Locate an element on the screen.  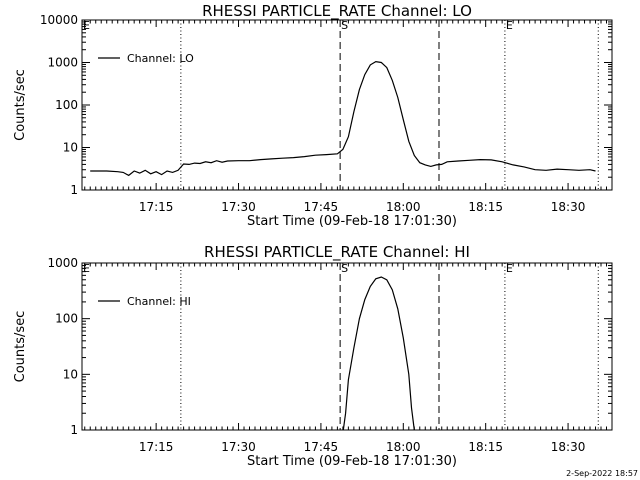
legend-entry: Channel: HI is located at coordinates (159, 301).